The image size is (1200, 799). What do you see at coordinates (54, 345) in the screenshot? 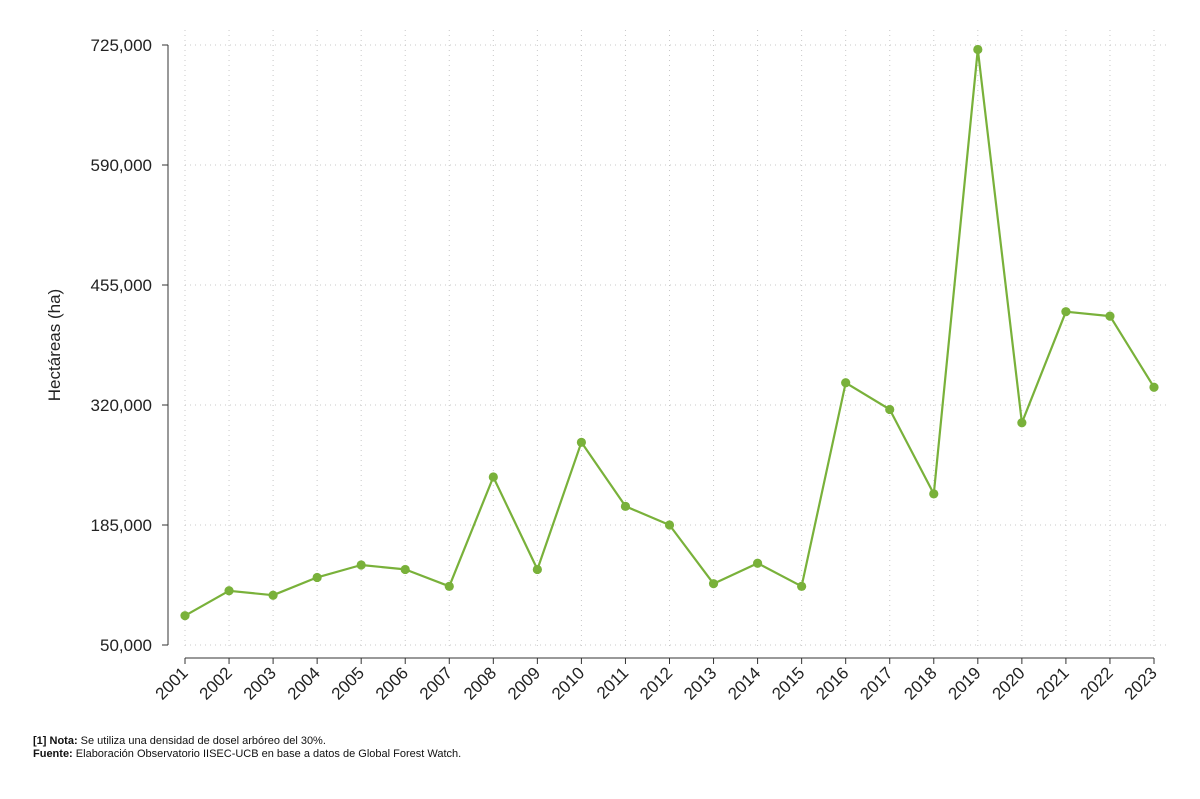
I see `y-axis-title: Hectáreas (ha)` at bounding box center [54, 345].